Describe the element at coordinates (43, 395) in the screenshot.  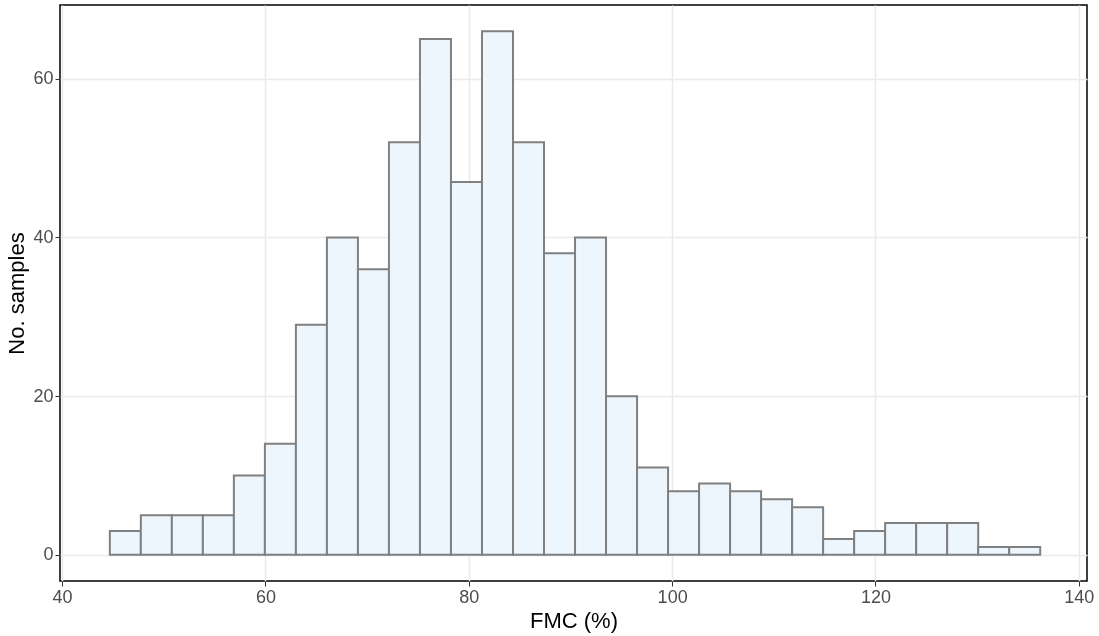
I see `y-tick-label: 20` at that location.